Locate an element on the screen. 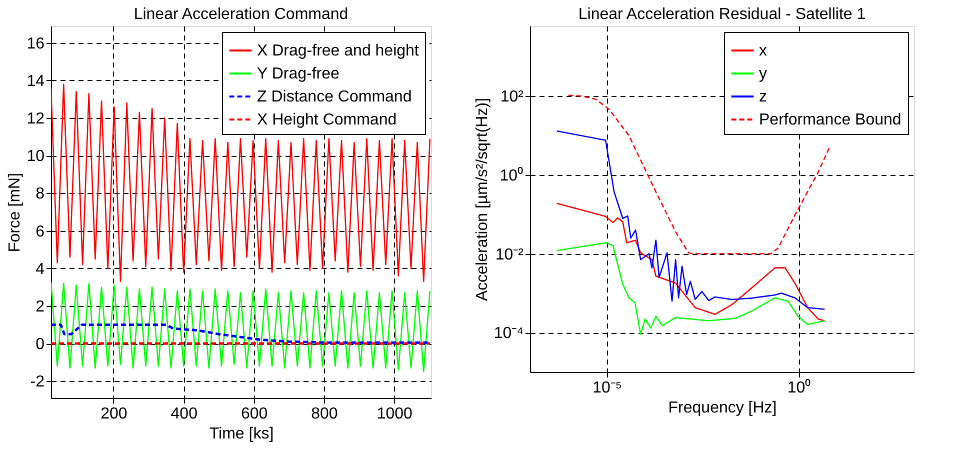 The width and height of the screenshot is (956, 468). y-tick-label: 6 is located at coordinates (40, 231).